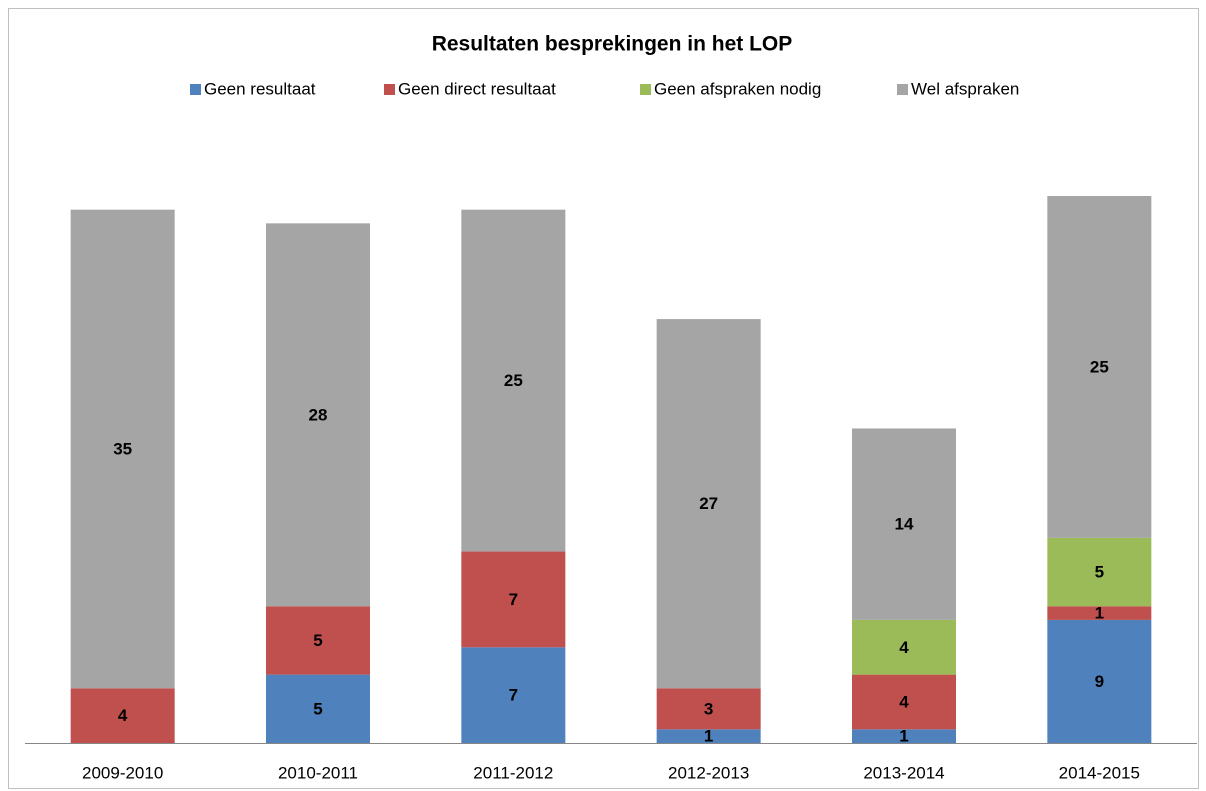 This screenshot has height=791, width=1206. I want to click on value-label: 27, so click(708, 503).